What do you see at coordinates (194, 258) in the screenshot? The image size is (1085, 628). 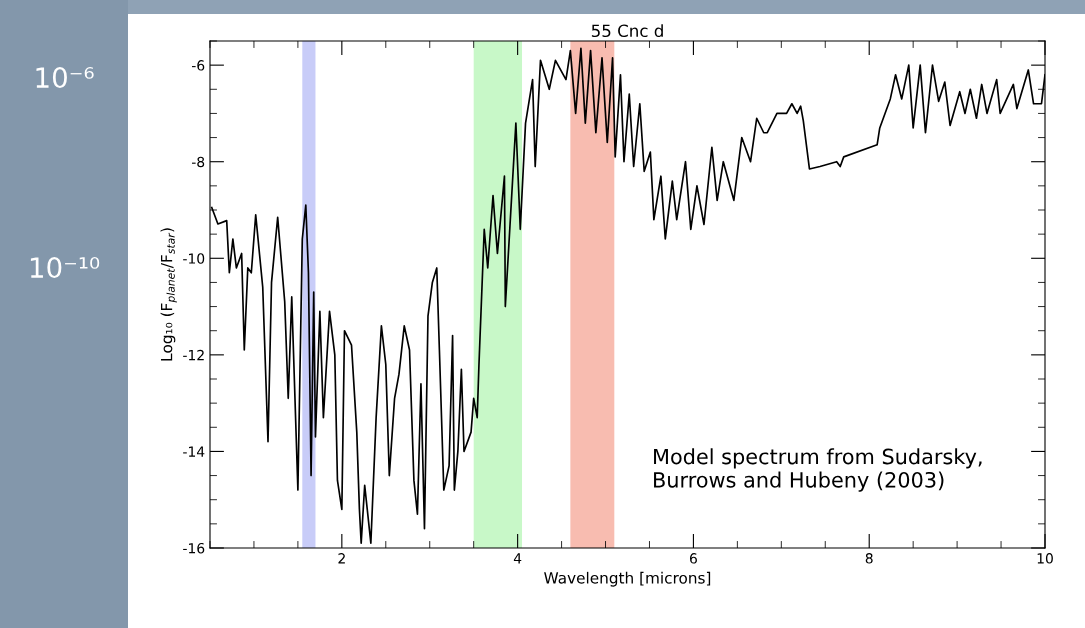 I see `y-tick-label: -10` at bounding box center [194, 258].